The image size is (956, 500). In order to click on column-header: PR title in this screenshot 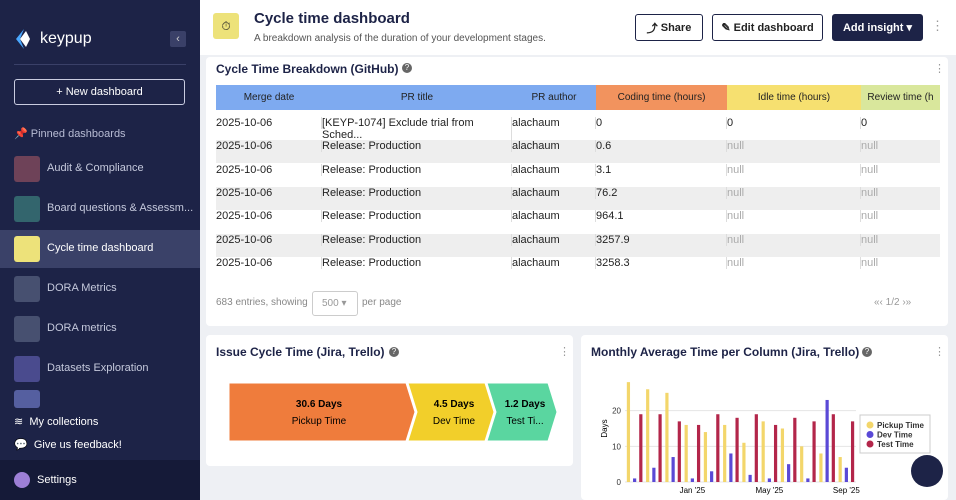, I will do `click(417, 97)`.